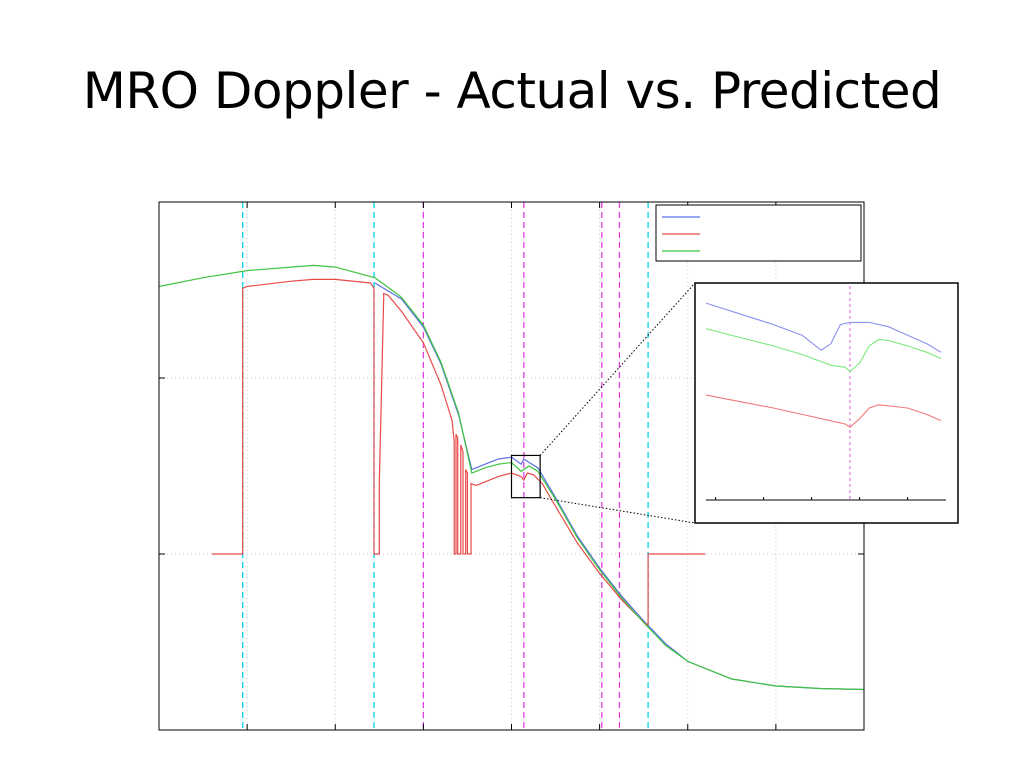  What do you see at coordinates (525, 476) in the screenshot?
I see `zoom-source-box` at bounding box center [525, 476].